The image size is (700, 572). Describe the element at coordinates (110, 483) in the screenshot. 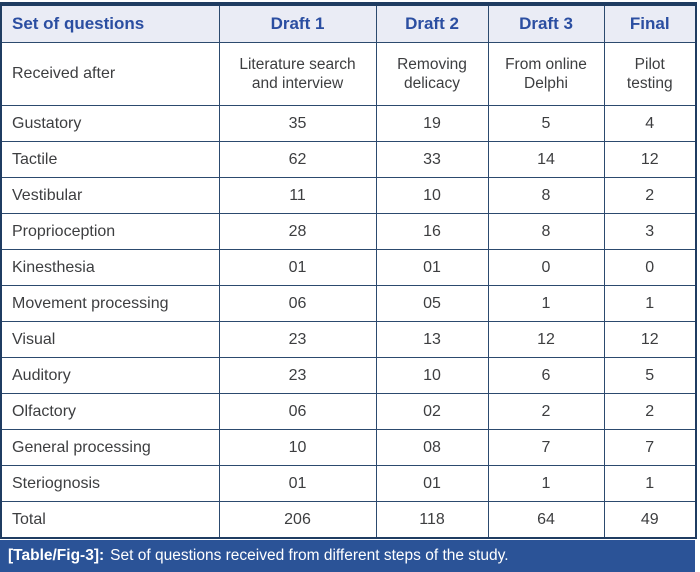

I see `row-label: Steriognosis` at that location.